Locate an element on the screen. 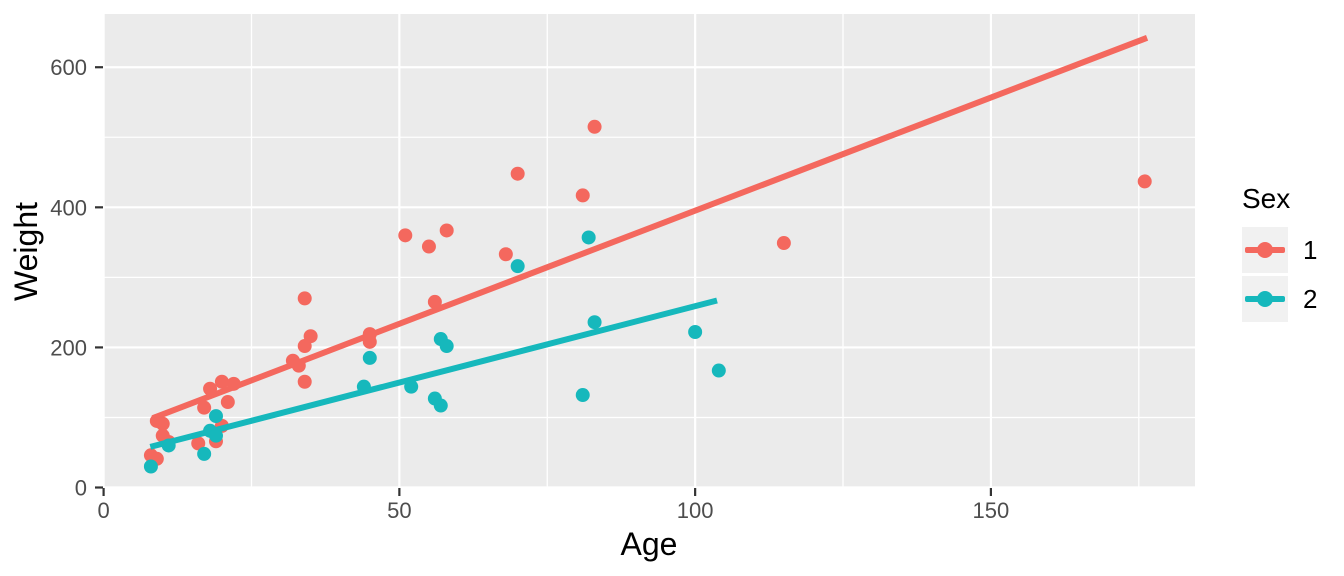  y-tick-label: 400 is located at coordinates (68, 207).